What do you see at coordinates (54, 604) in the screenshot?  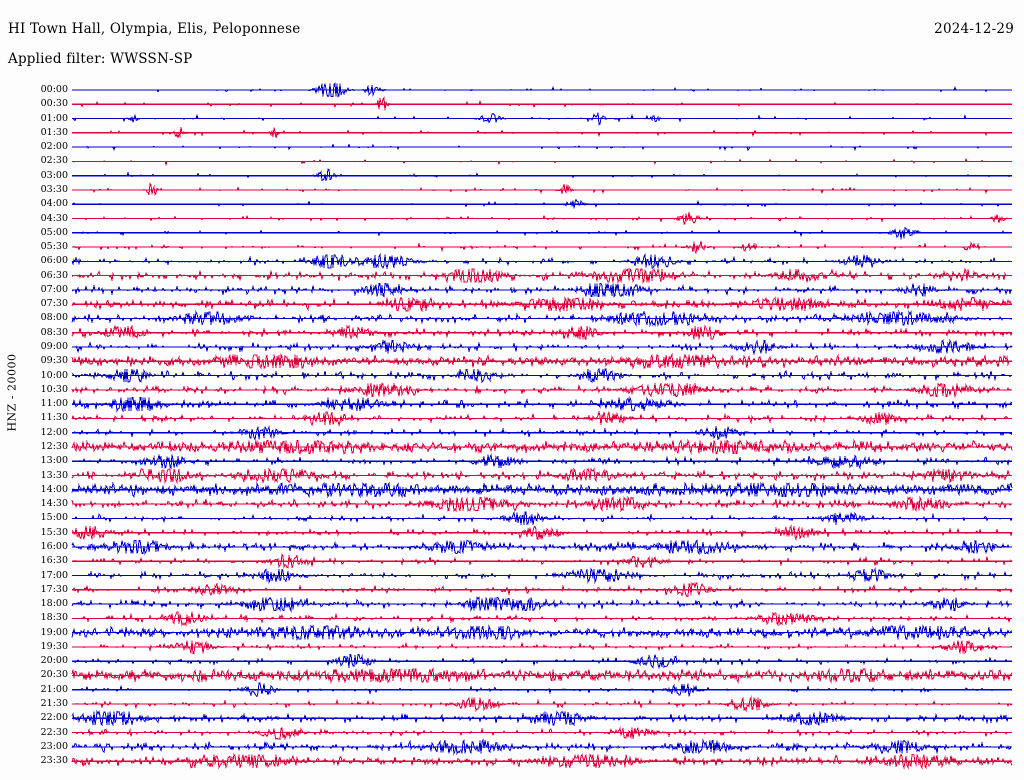 I see `time-tick-label: 18:00` at bounding box center [54, 604].